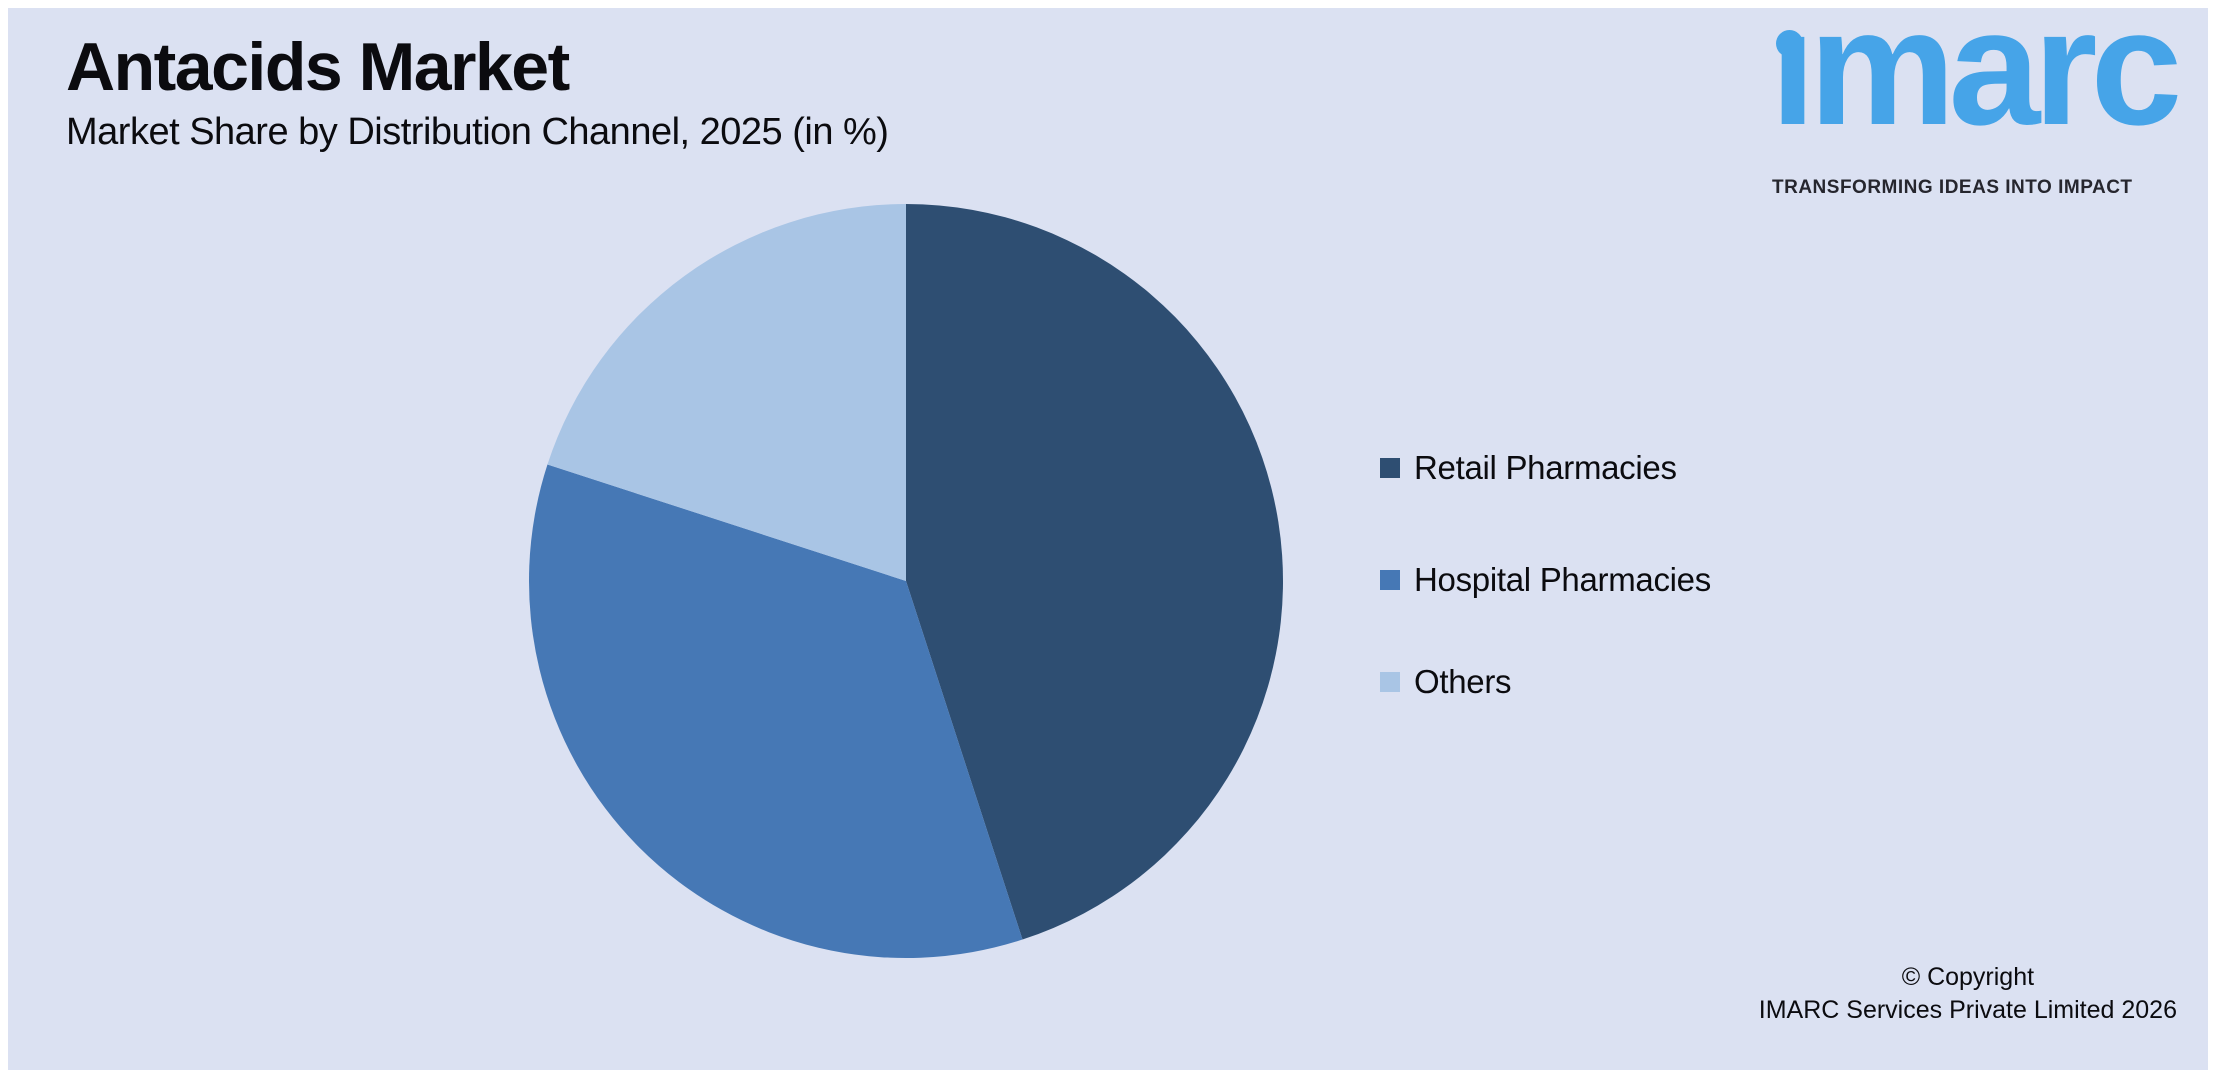 The width and height of the screenshot is (2216, 1078). What do you see at coordinates (1463, 681) in the screenshot?
I see `legend-label: Others` at bounding box center [1463, 681].